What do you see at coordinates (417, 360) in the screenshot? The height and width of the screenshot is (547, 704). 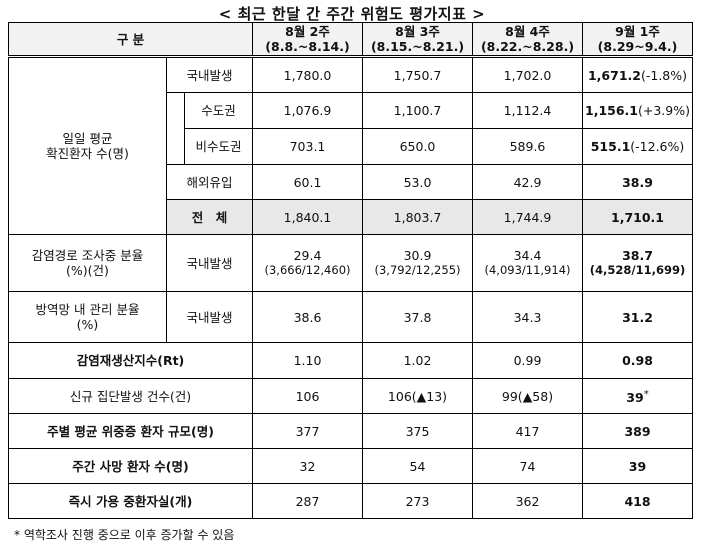 I see `table-cell: 1.02` at bounding box center [417, 360].